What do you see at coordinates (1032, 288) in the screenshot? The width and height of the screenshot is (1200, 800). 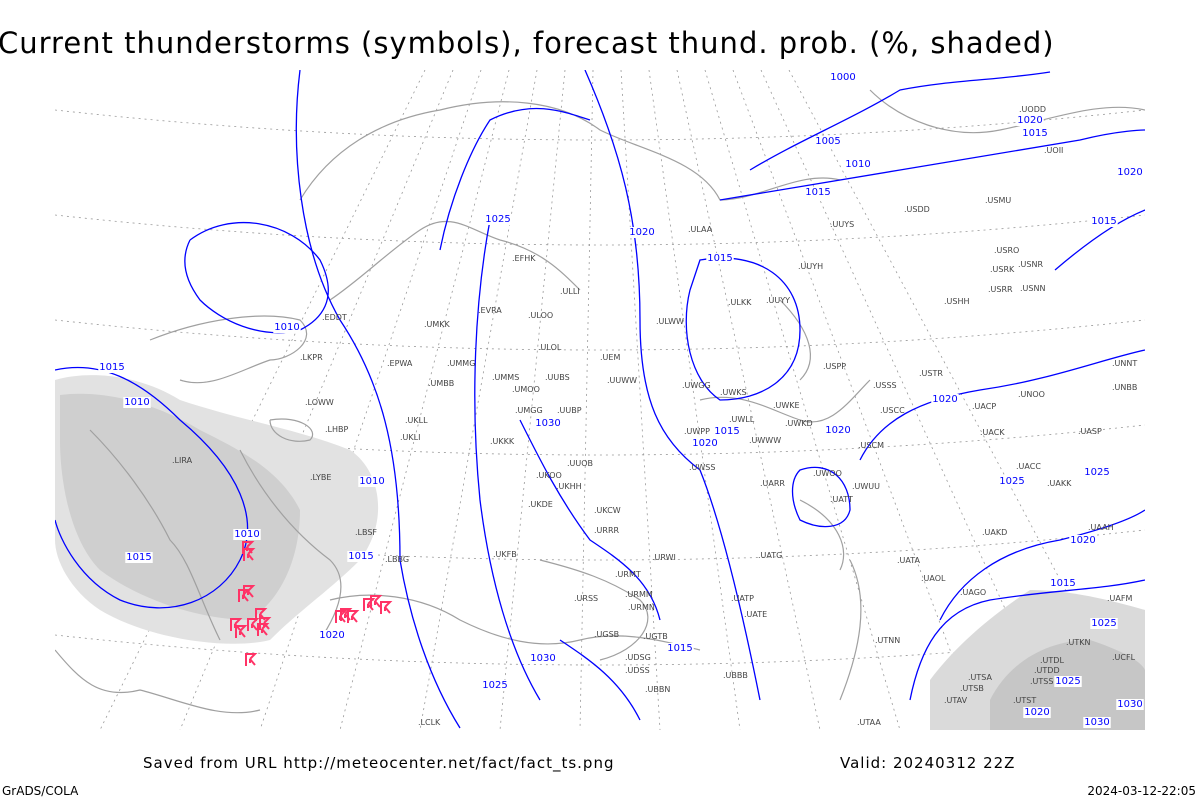 I see `station-label: .USNN` at bounding box center [1032, 288].